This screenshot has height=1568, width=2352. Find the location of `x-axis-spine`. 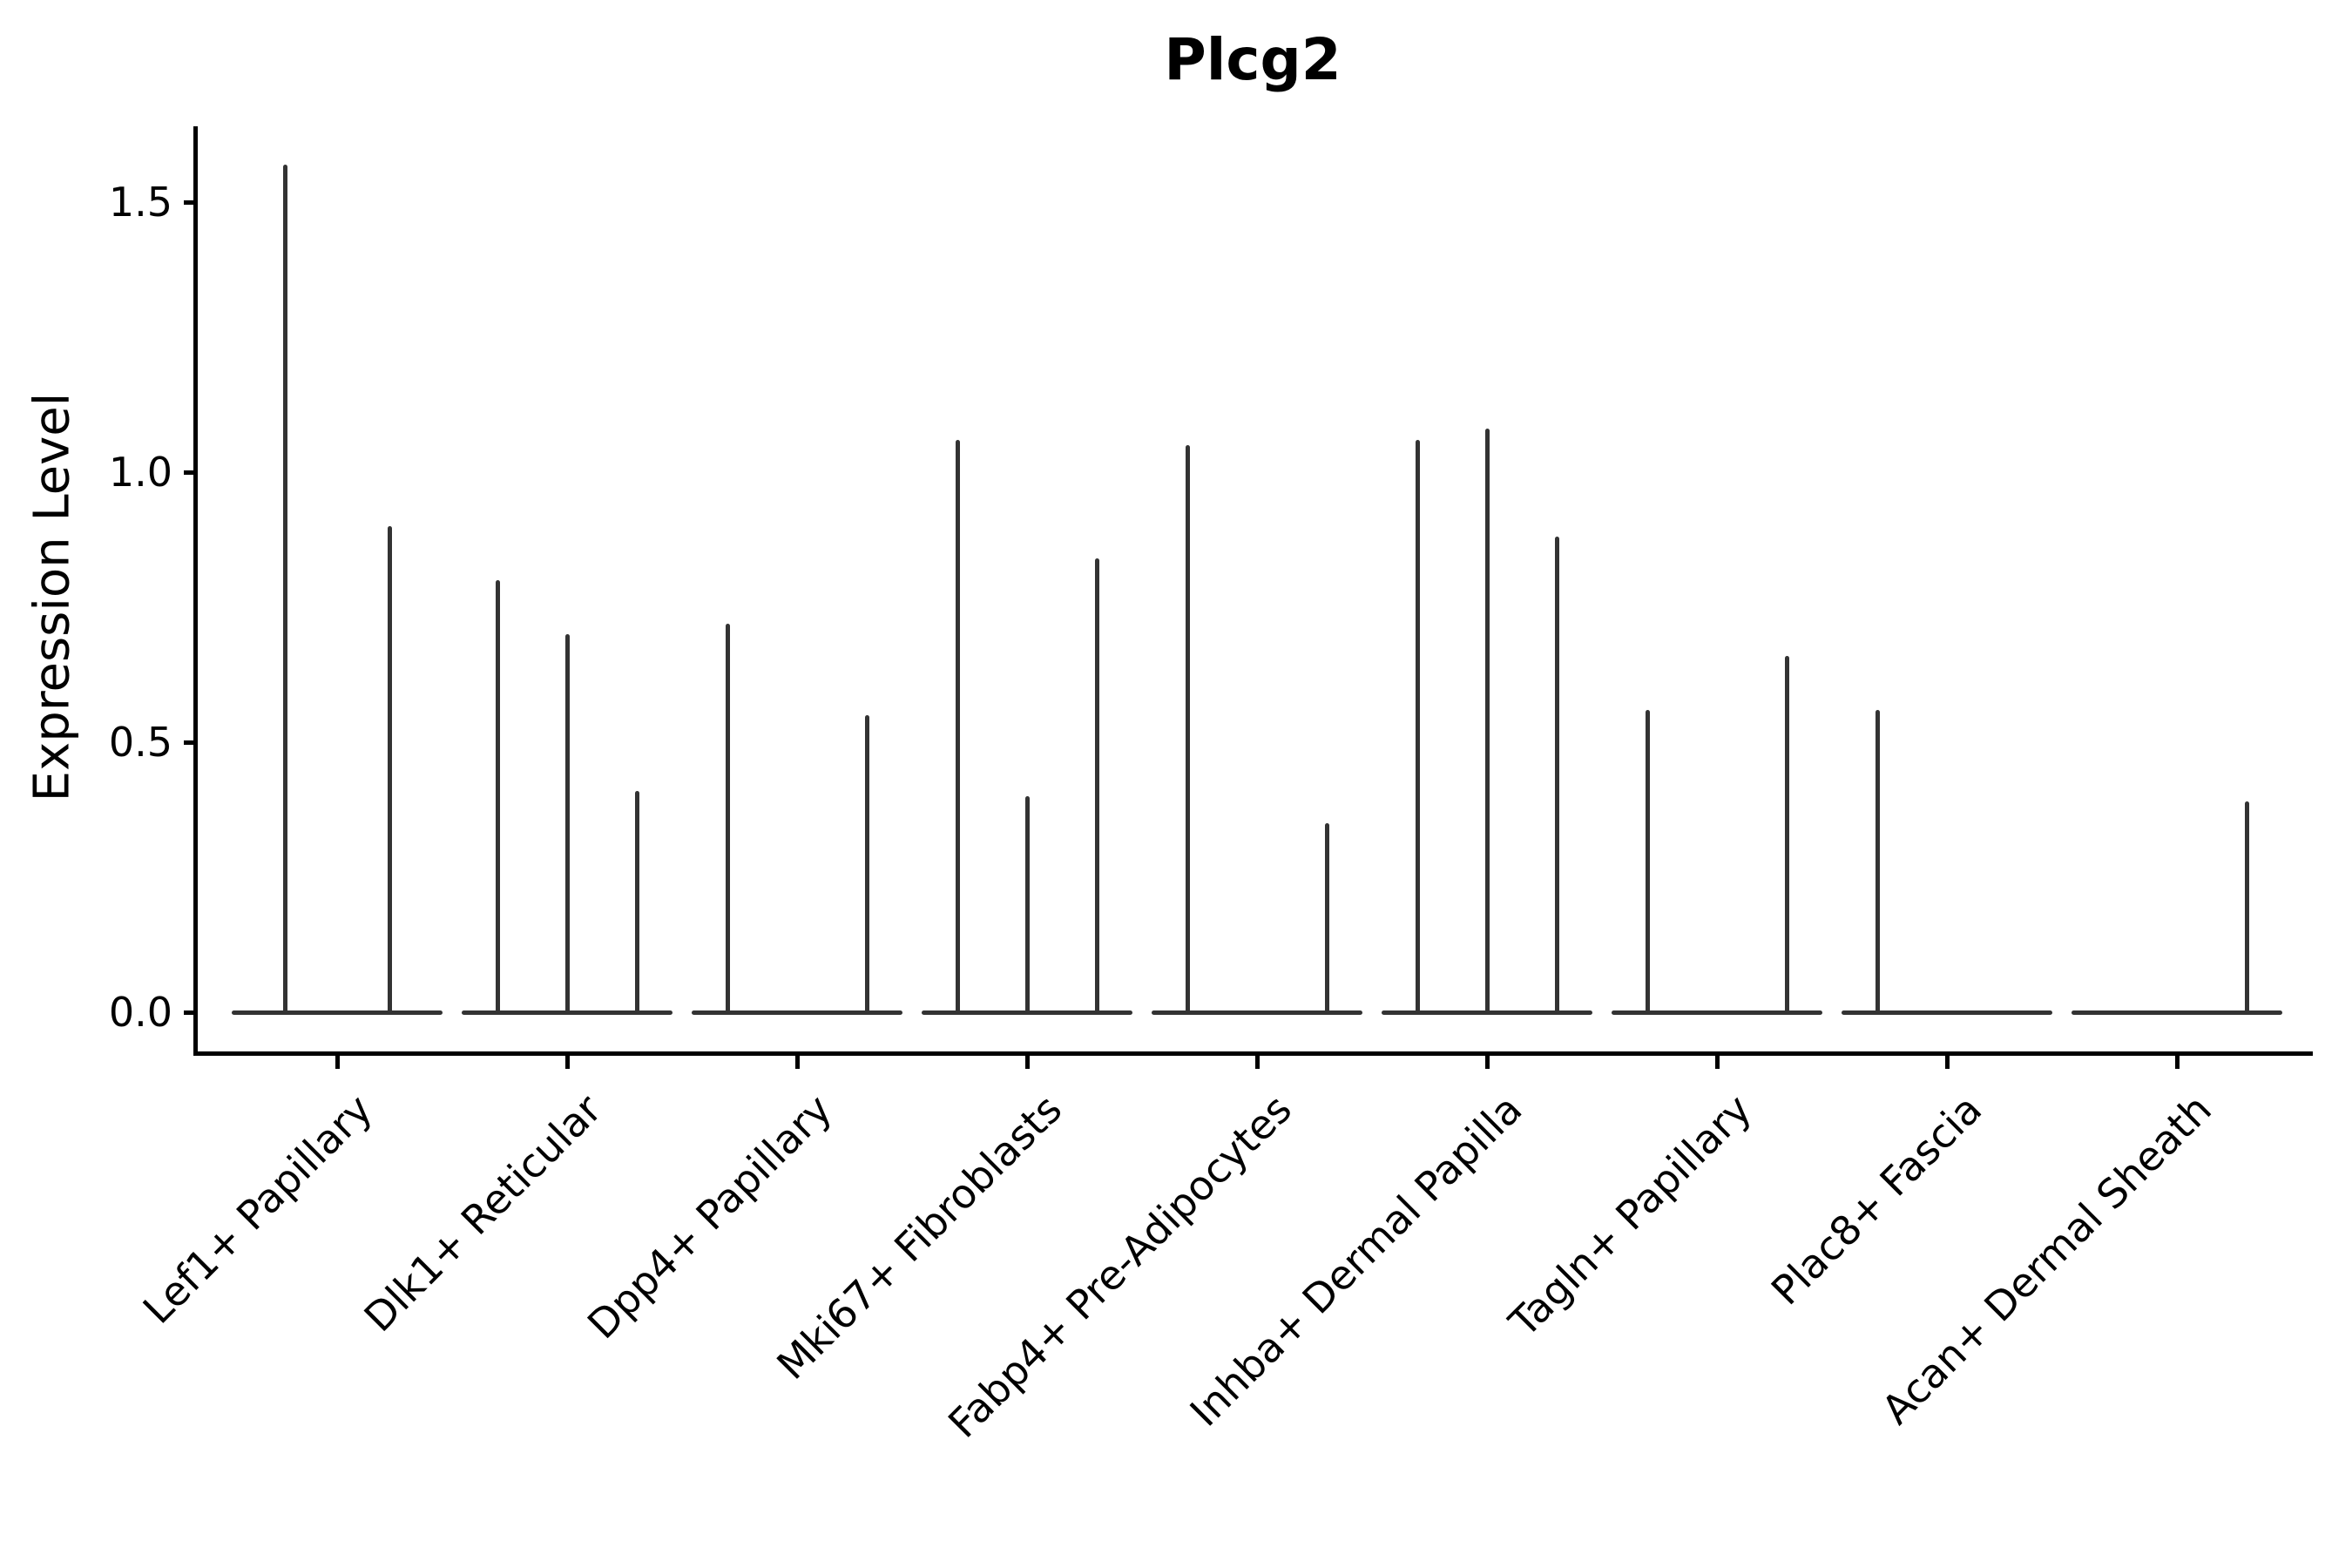

x-axis-spine is located at coordinates (1253, 1054).